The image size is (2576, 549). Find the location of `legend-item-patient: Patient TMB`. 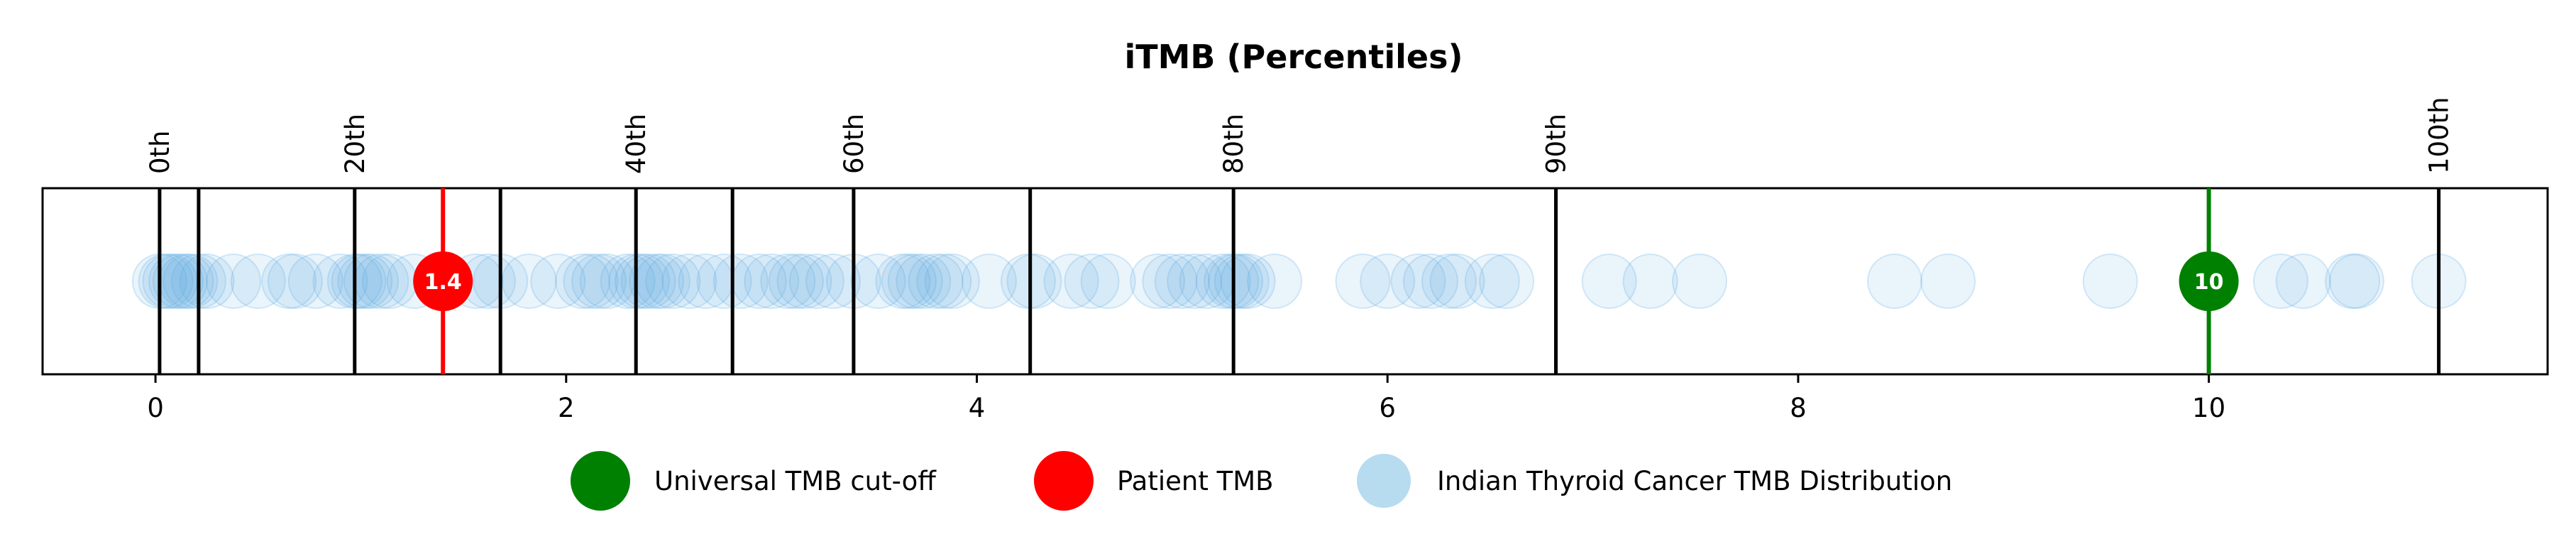

legend-item-patient: Patient TMB is located at coordinates (1154, 481).